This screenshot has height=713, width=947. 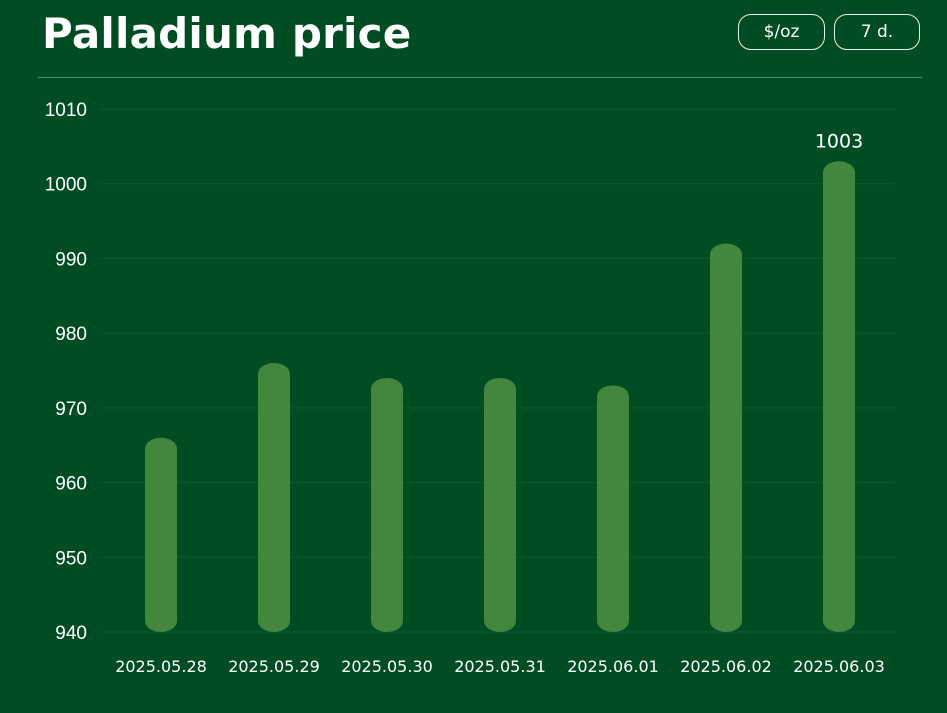 What do you see at coordinates (161, 666) in the screenshot?
I see `x-tick-label: 2025.05.28` at bounding box center [161, 666].